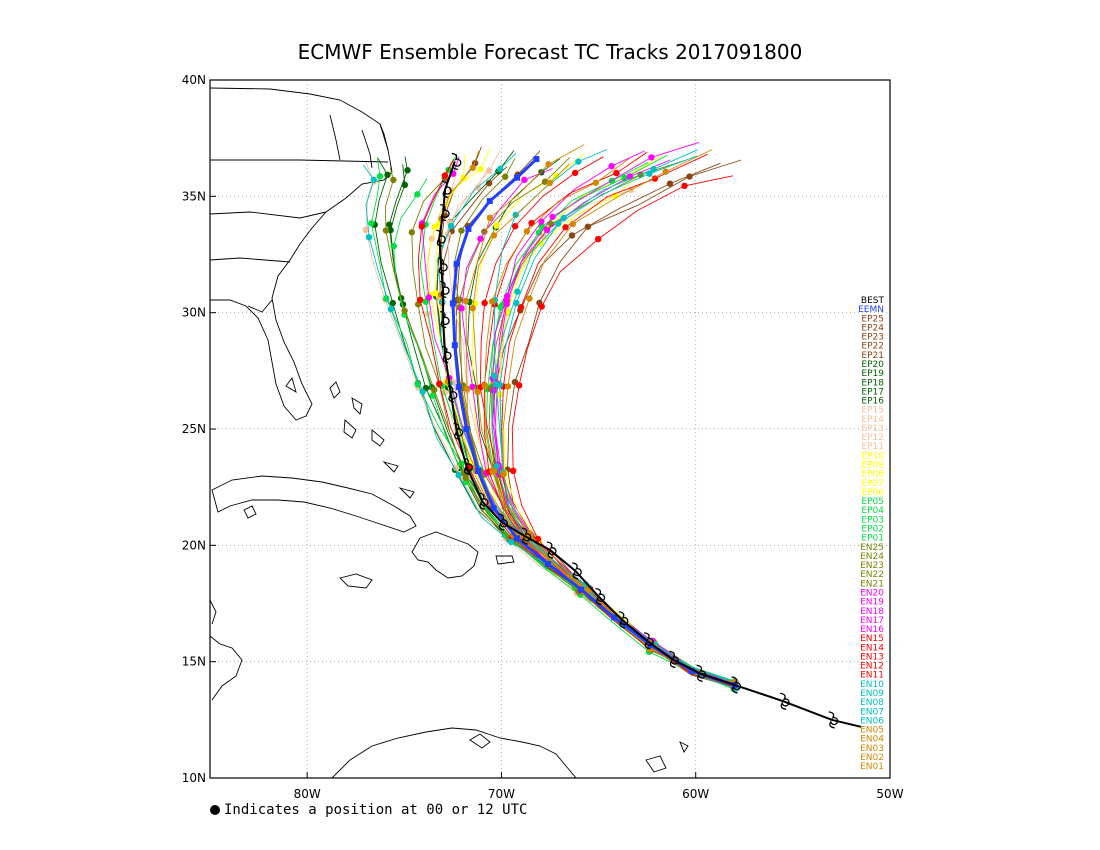  I want to click on legend-entry: EP21, so click(872, 356).